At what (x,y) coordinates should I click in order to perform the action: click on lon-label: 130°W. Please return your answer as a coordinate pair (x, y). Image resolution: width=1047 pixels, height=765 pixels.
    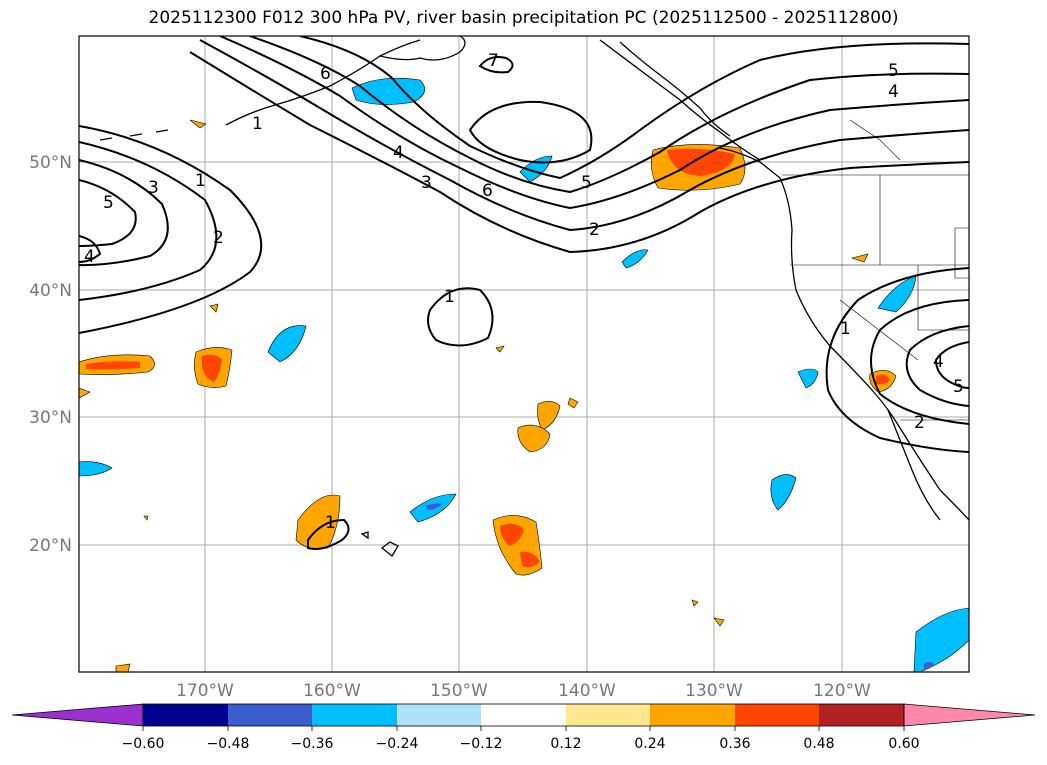
    Looking at the image, I should click on (714, 691).